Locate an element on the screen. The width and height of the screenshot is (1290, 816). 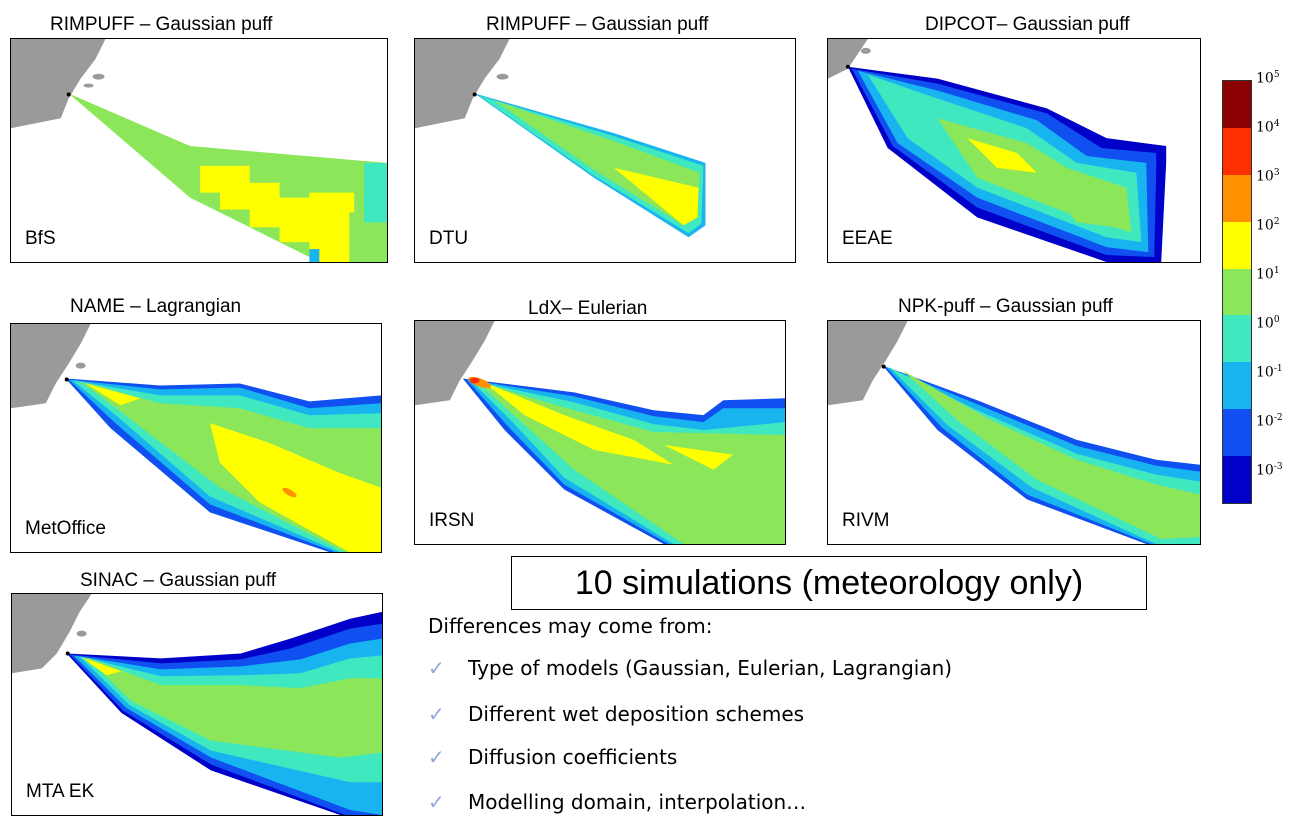
plume-map-rivm: RIVM is located at coordinates (1014, 432).